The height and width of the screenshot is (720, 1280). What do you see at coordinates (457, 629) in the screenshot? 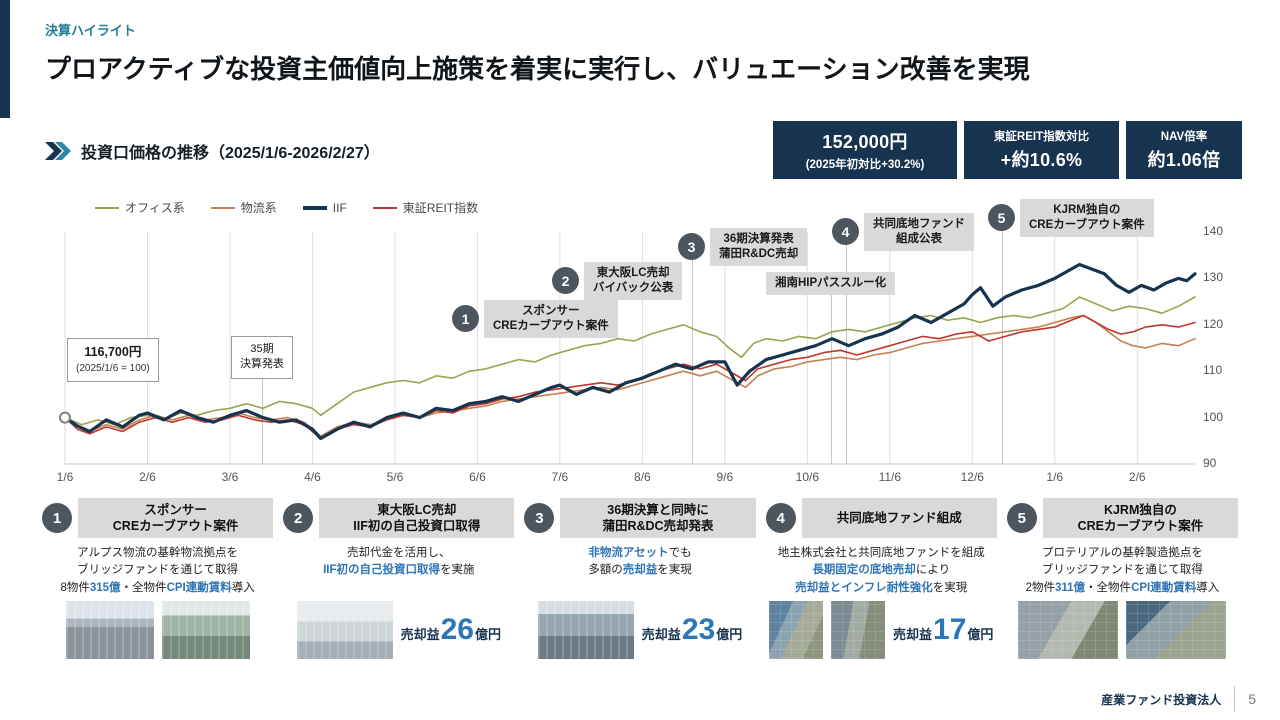
I see `gain-value: 26` at bounding box center [457, 629].